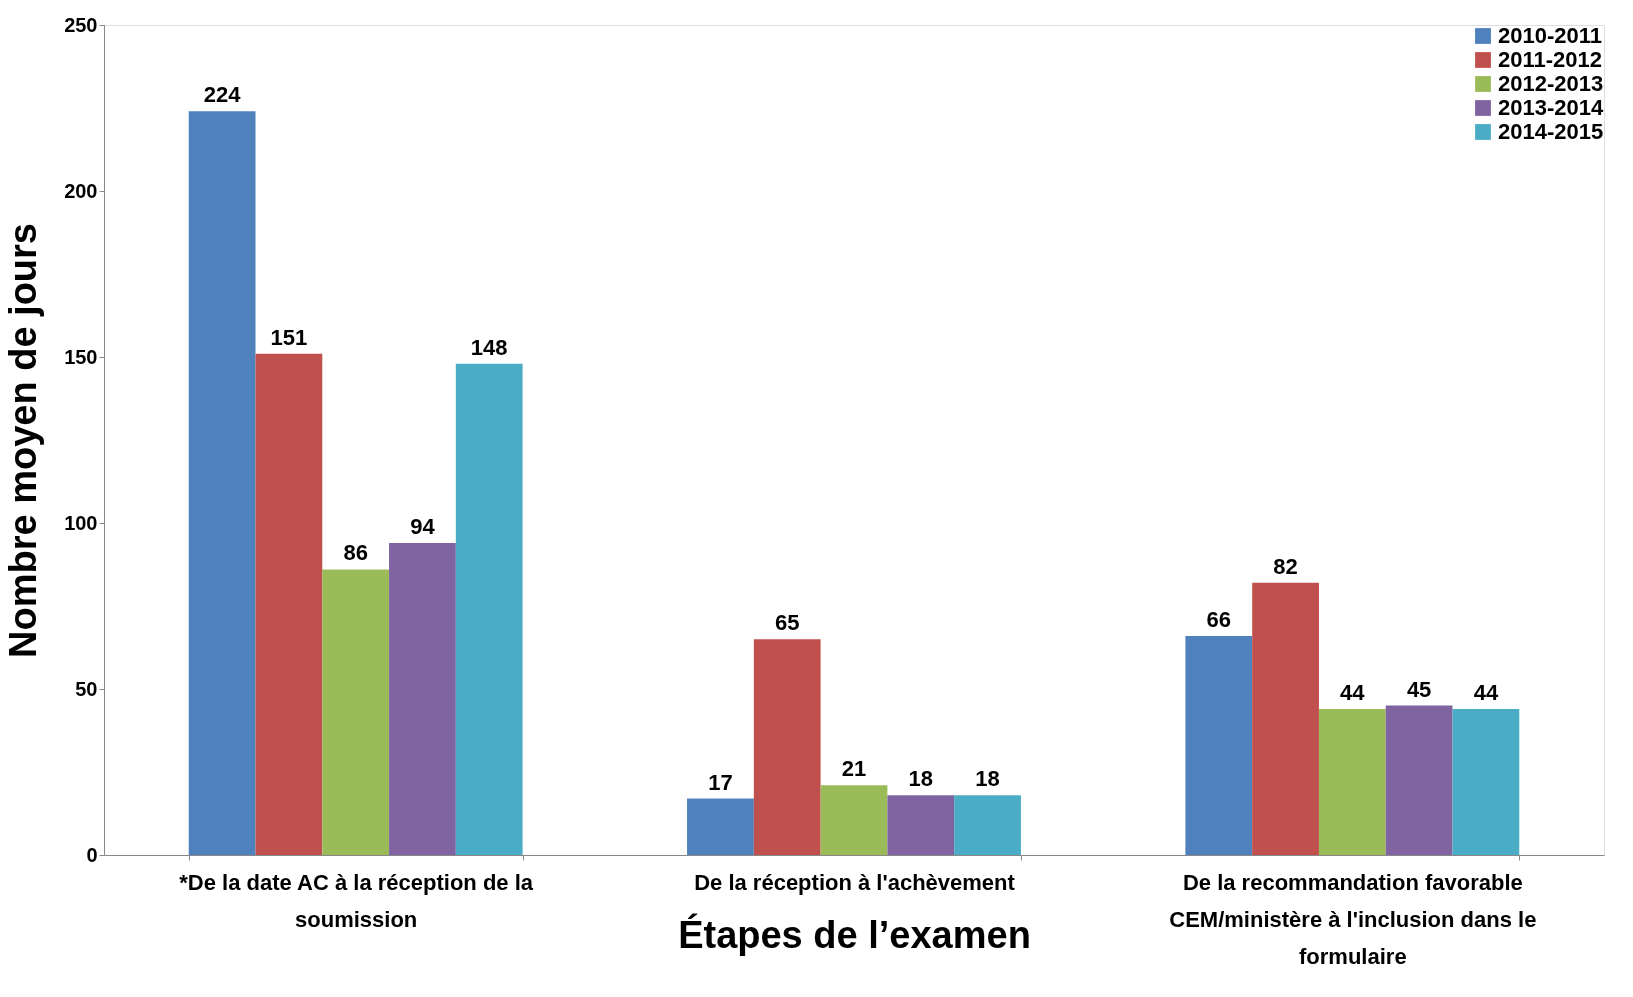 This screenshot has height=997, width=1633. What do you see at coordinates (1550, 59) in the screenshot?
I see `legend-label: 2011-2012` at bounding box center [1550, 59].